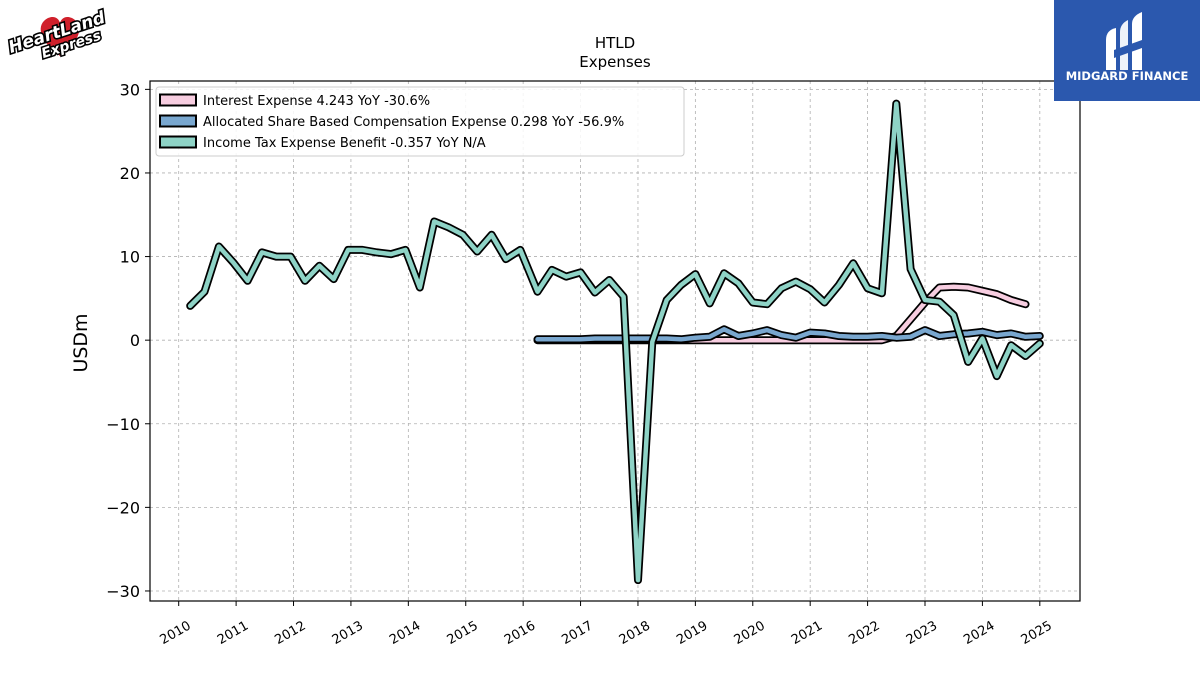 The height and width of the screenshot is (675, 1200). What do you see at coordinates (130, 173) in the screenshot?
I see `y-tick-label: 20` at bounding box center [130, 173].